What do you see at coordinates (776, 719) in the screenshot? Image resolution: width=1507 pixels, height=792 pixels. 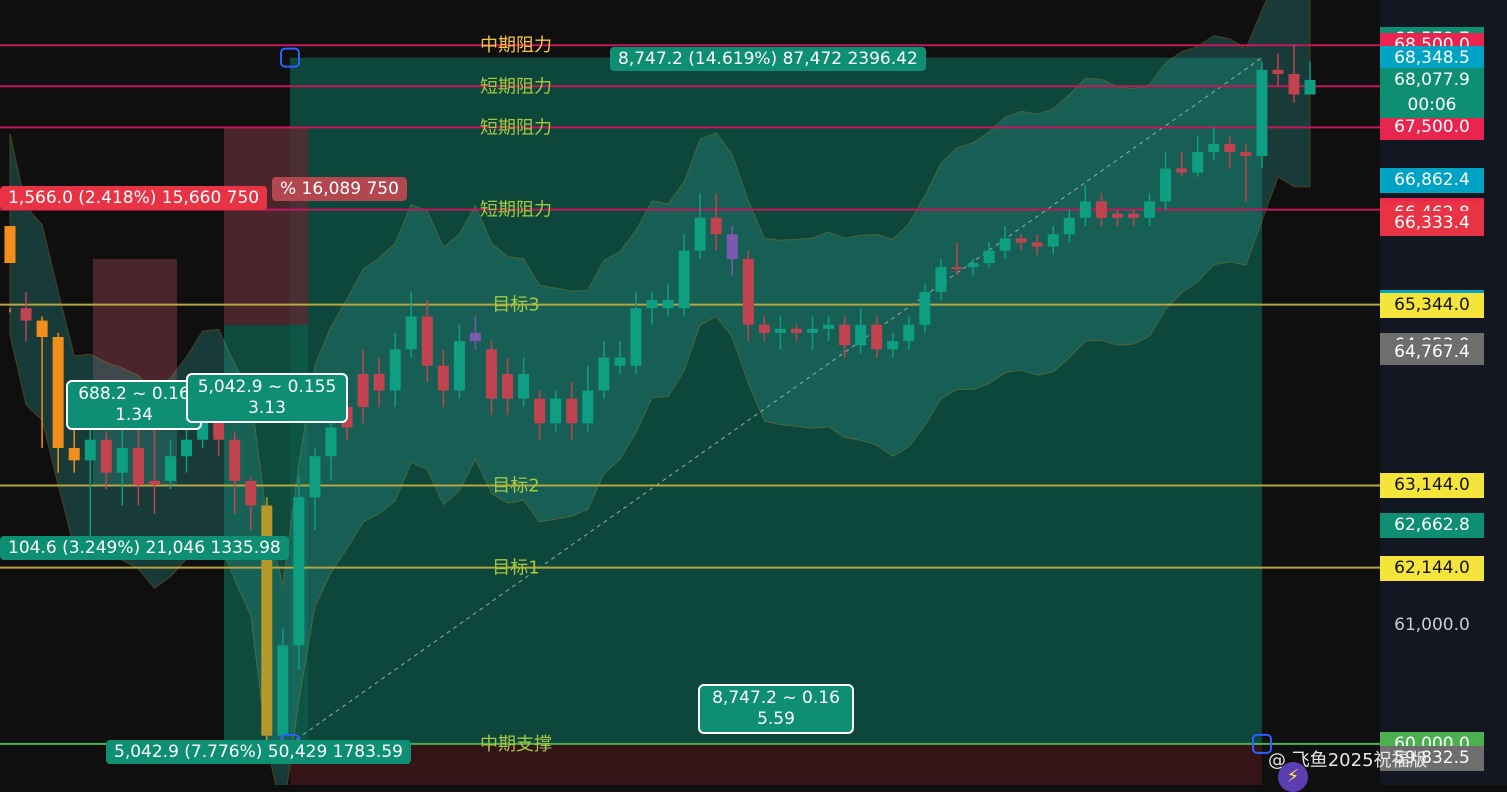 I see `risk-reward-main-line2: 5.59` at bounding box center [776, 719].